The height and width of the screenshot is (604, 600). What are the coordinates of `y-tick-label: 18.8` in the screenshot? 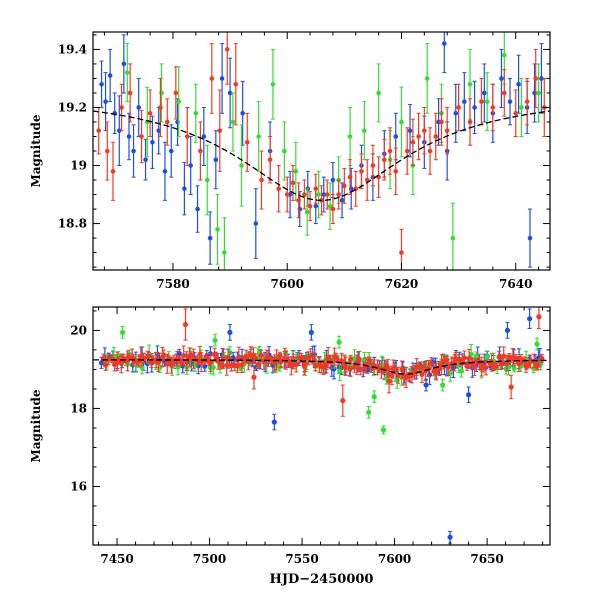 It's located at (72, 224).